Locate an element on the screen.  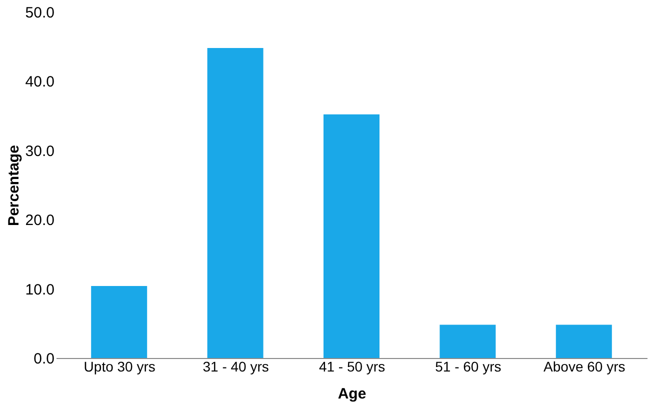
x-tick-label: 31 - 40 yrs is located at coordinates (235, 366).